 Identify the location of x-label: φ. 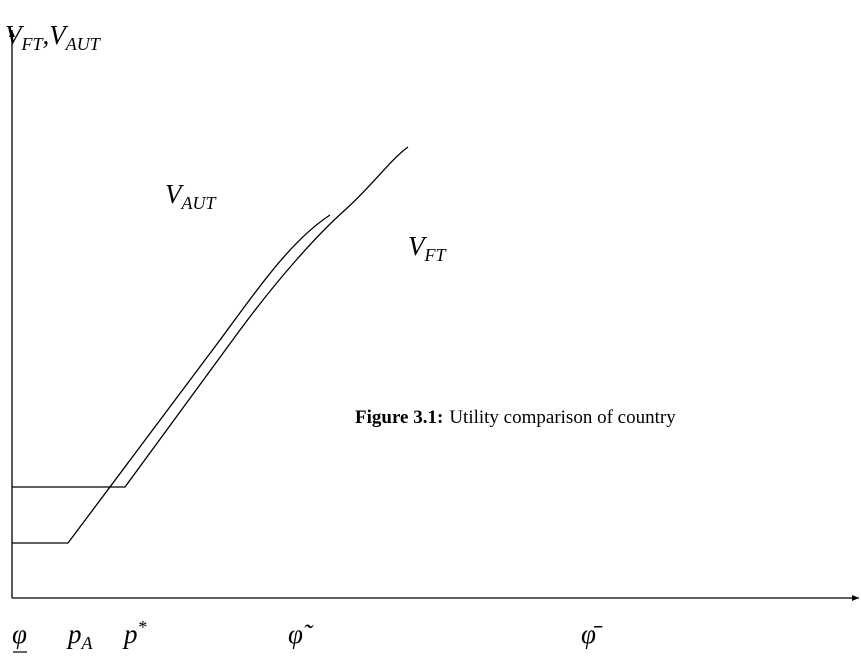
(19, 634).